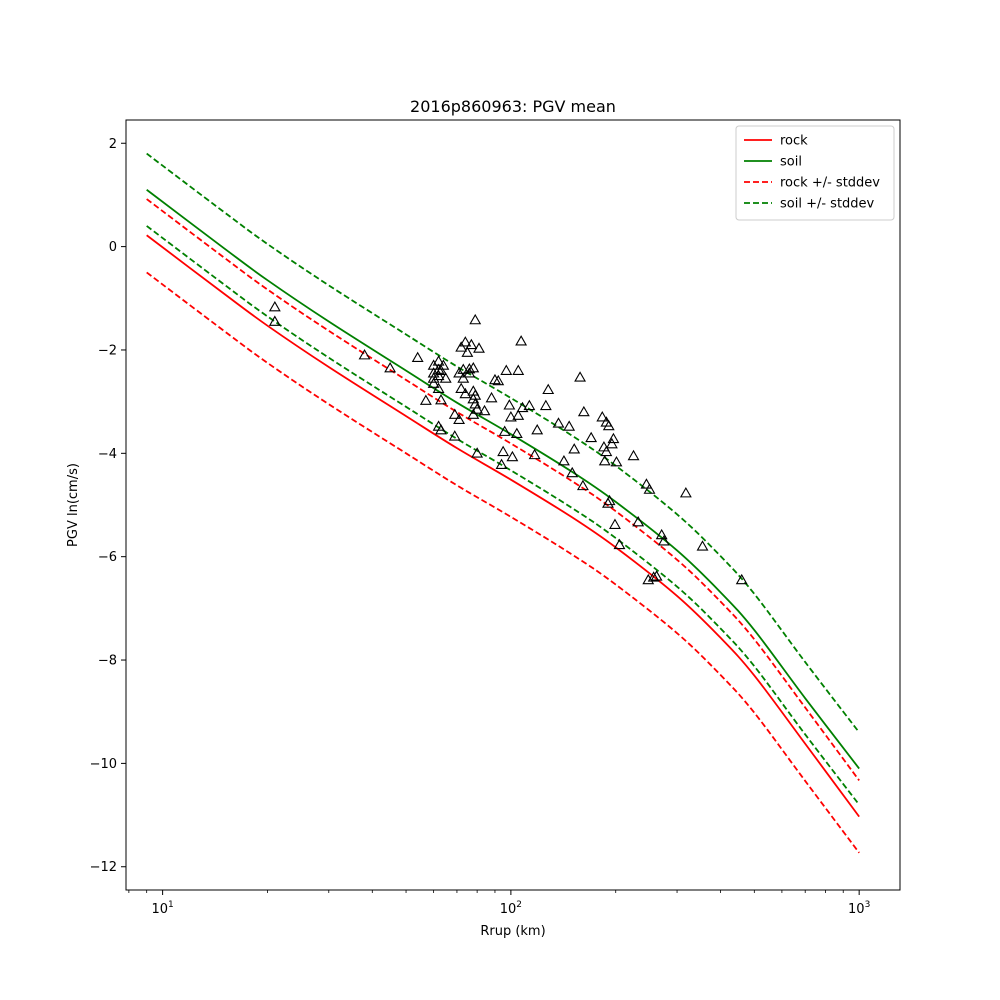 The height and width of the screenshot is (1000, 1000). I want to click on x-tick-label: 10³, so click(859, 908).